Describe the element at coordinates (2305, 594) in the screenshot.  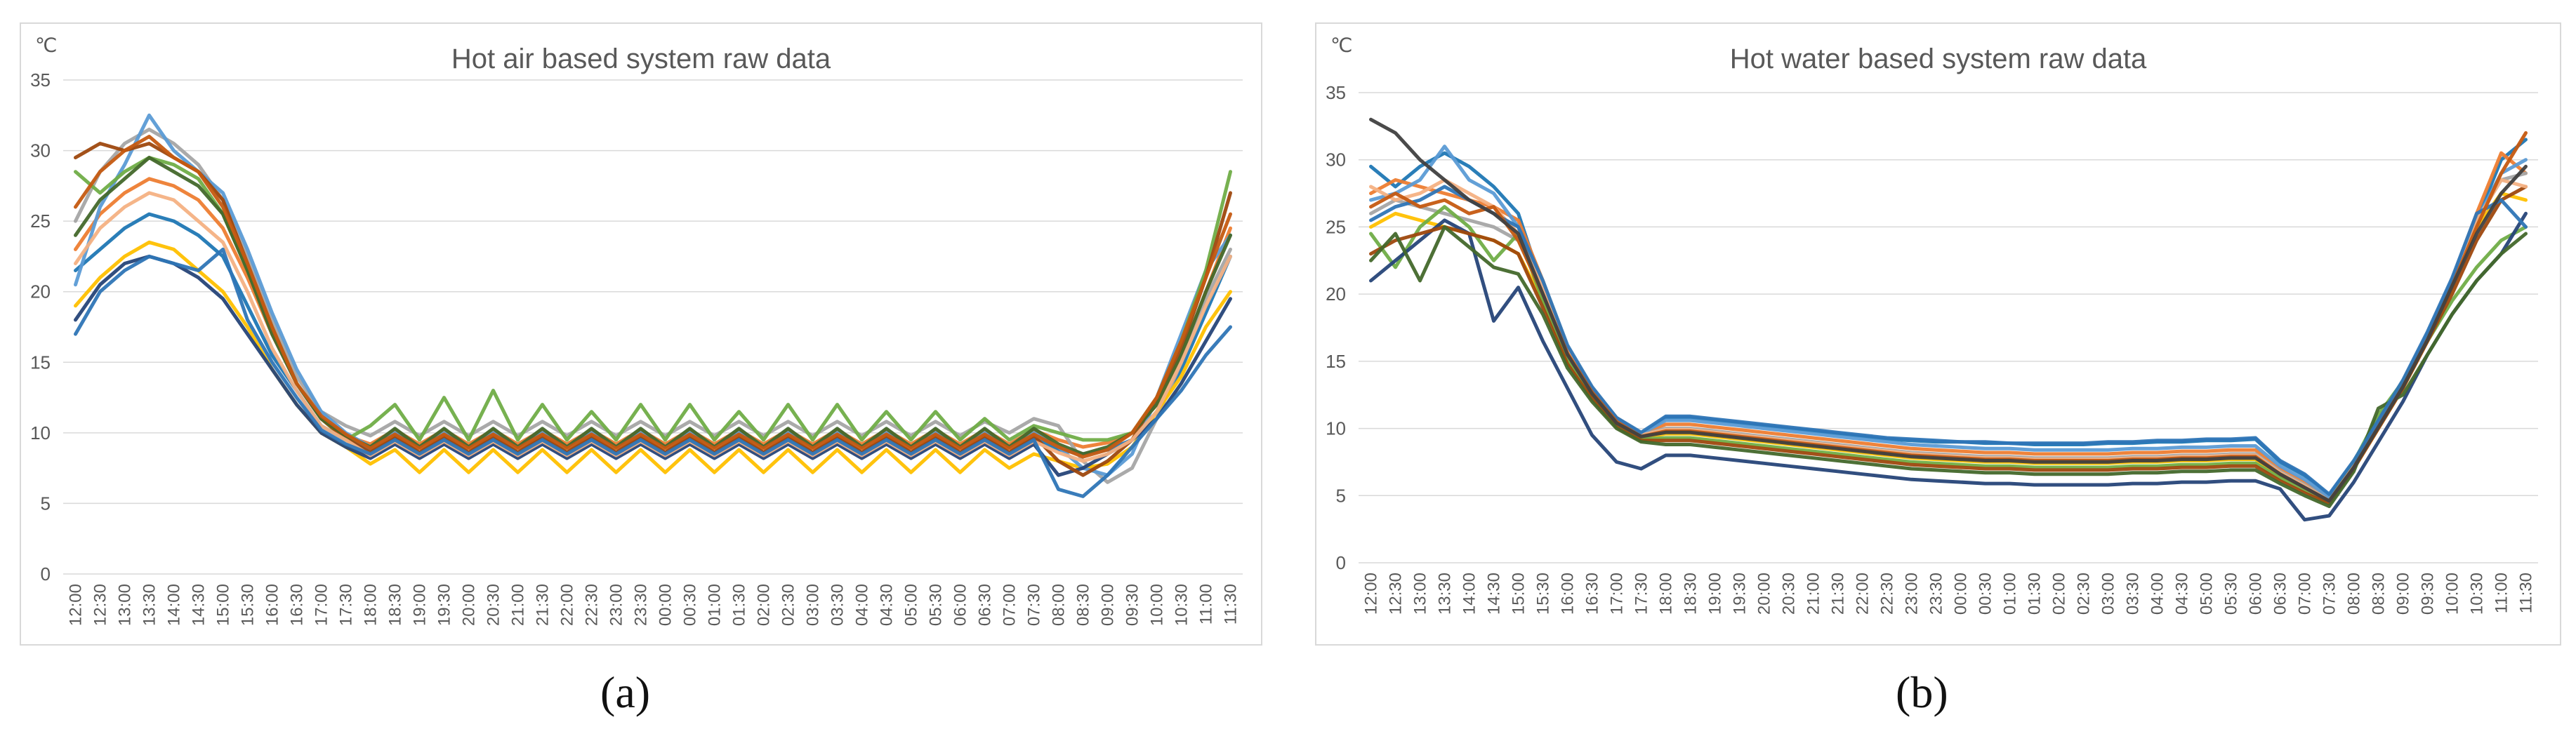
I see `x-tick-label: 07:00` at that location.